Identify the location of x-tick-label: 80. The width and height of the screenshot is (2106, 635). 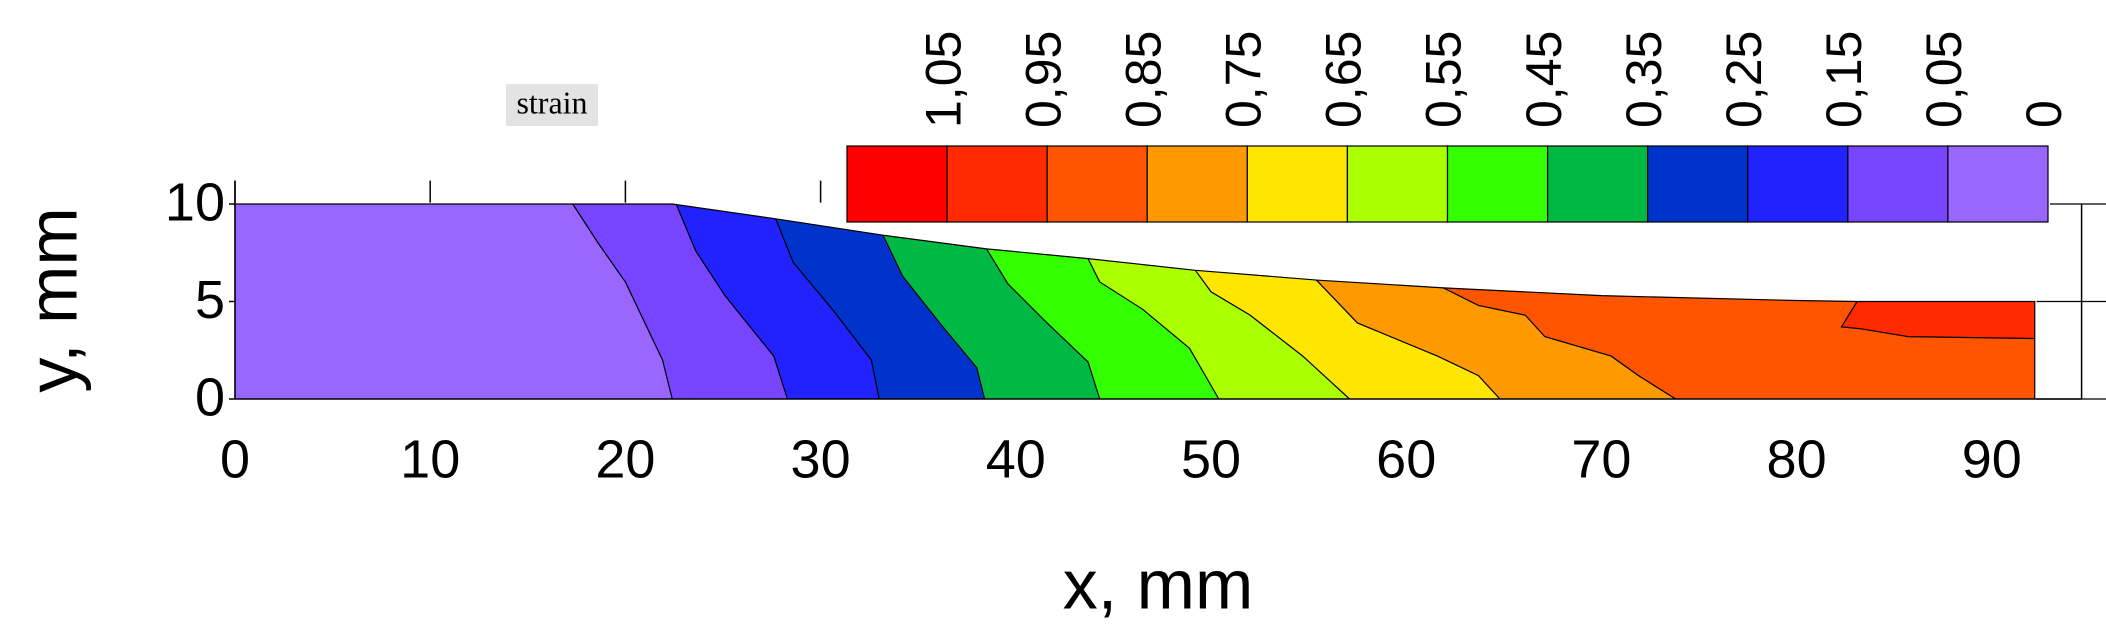
(1797, 459).